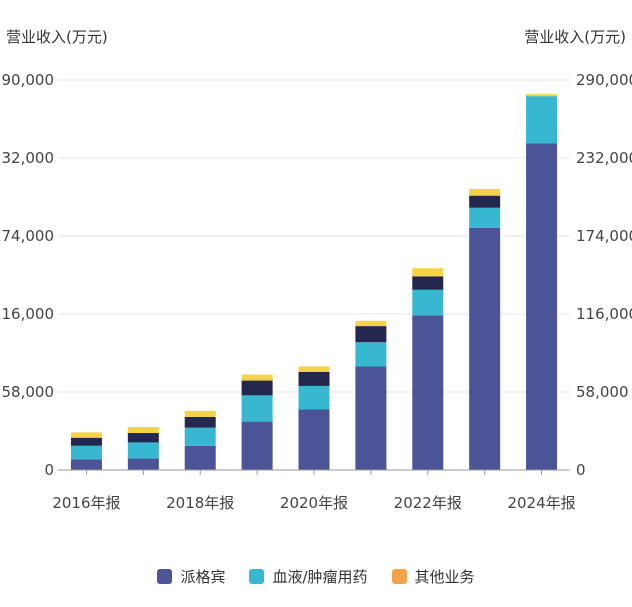  Describe the element at coordinates (314, 503) in the screenshot. I see `x-tick-label: 2020年报` at that location.